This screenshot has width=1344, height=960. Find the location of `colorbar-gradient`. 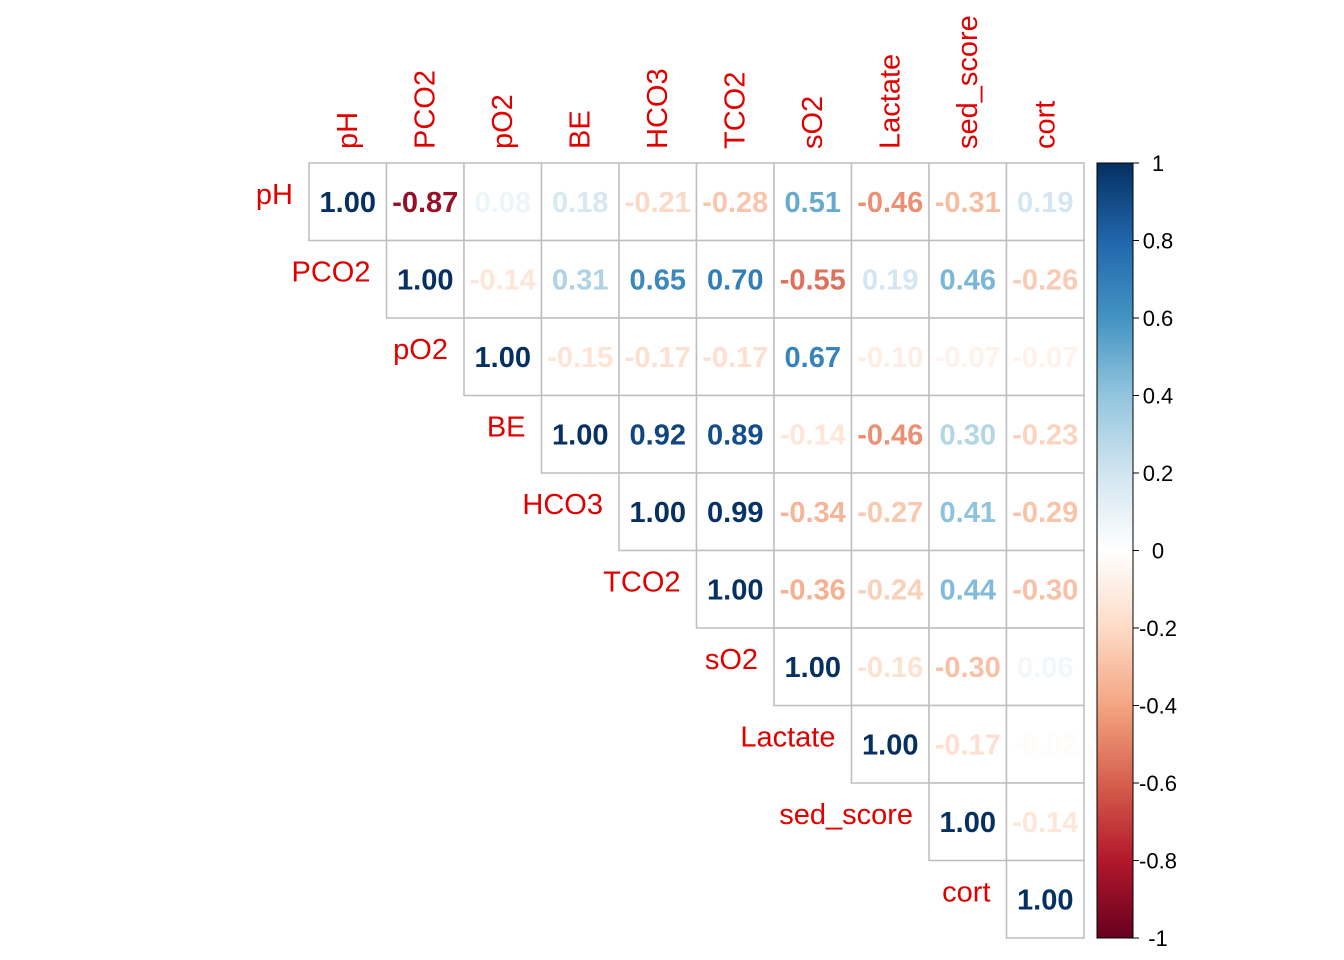

colorbar-gradient is located at coordinates (1115, 550).